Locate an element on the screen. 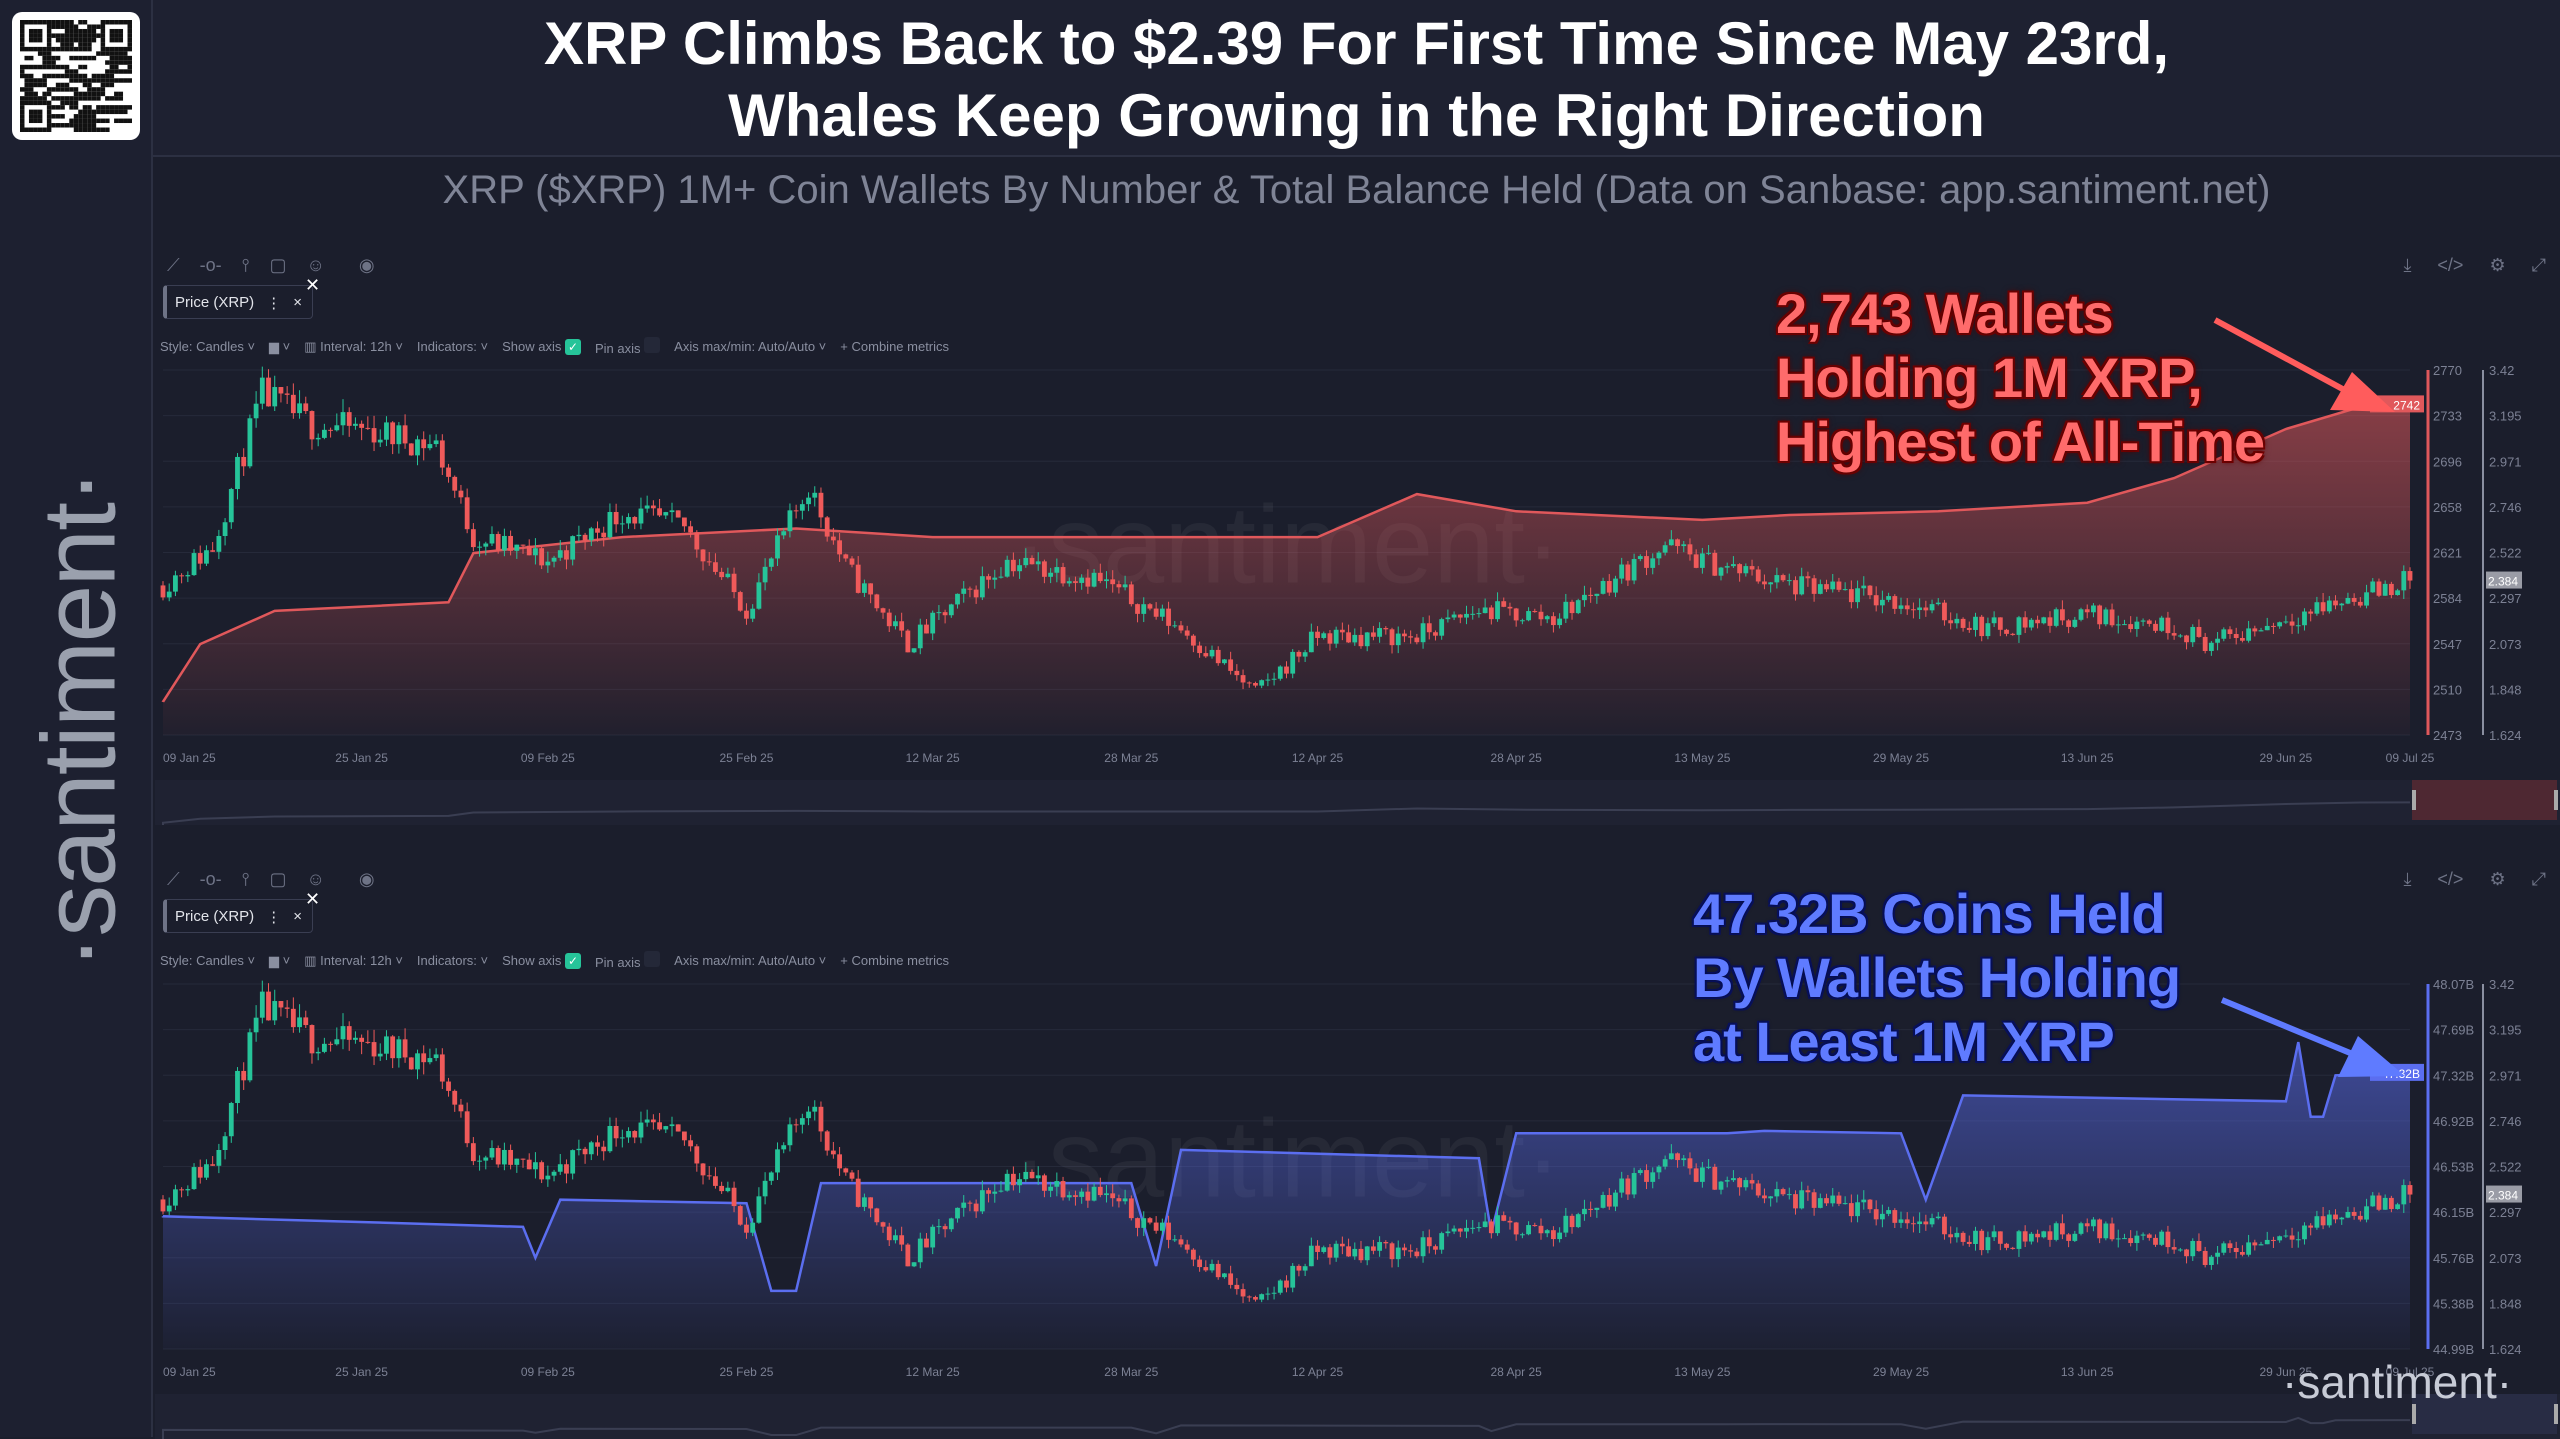 The width and height of the screenshot is (2560, 1439). left-axis-tick: 47.32B is located at coordinates (2453, 1075).